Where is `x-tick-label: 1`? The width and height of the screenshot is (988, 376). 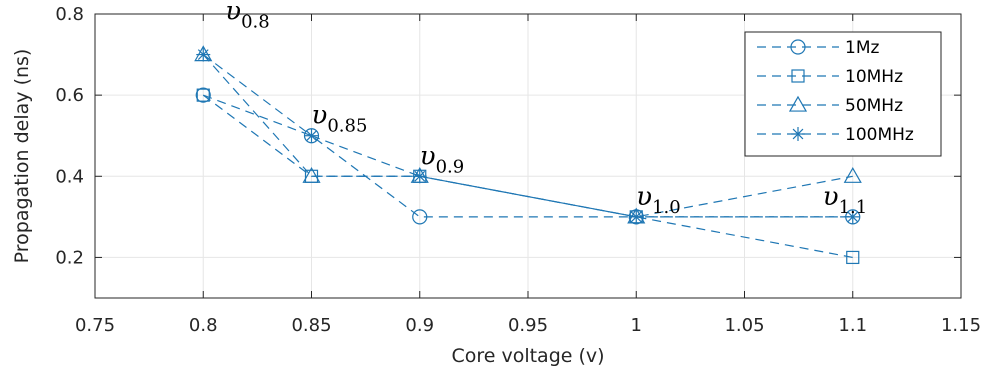 x-tick-label: 1 is located at coordinates (636, 325).